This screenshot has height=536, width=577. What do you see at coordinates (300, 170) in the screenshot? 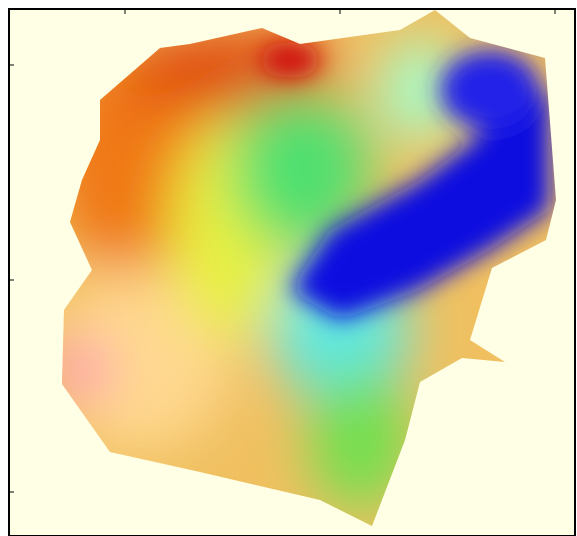
I see `zone-green` at bounding box center [300, 170].